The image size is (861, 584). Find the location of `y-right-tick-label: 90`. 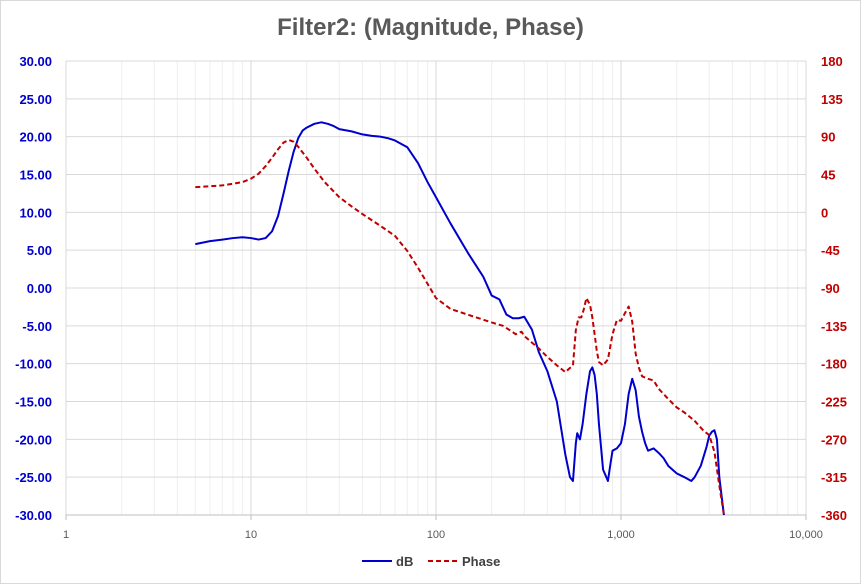

y-right-tick-label: 90 is located at coordinates (828, 137).